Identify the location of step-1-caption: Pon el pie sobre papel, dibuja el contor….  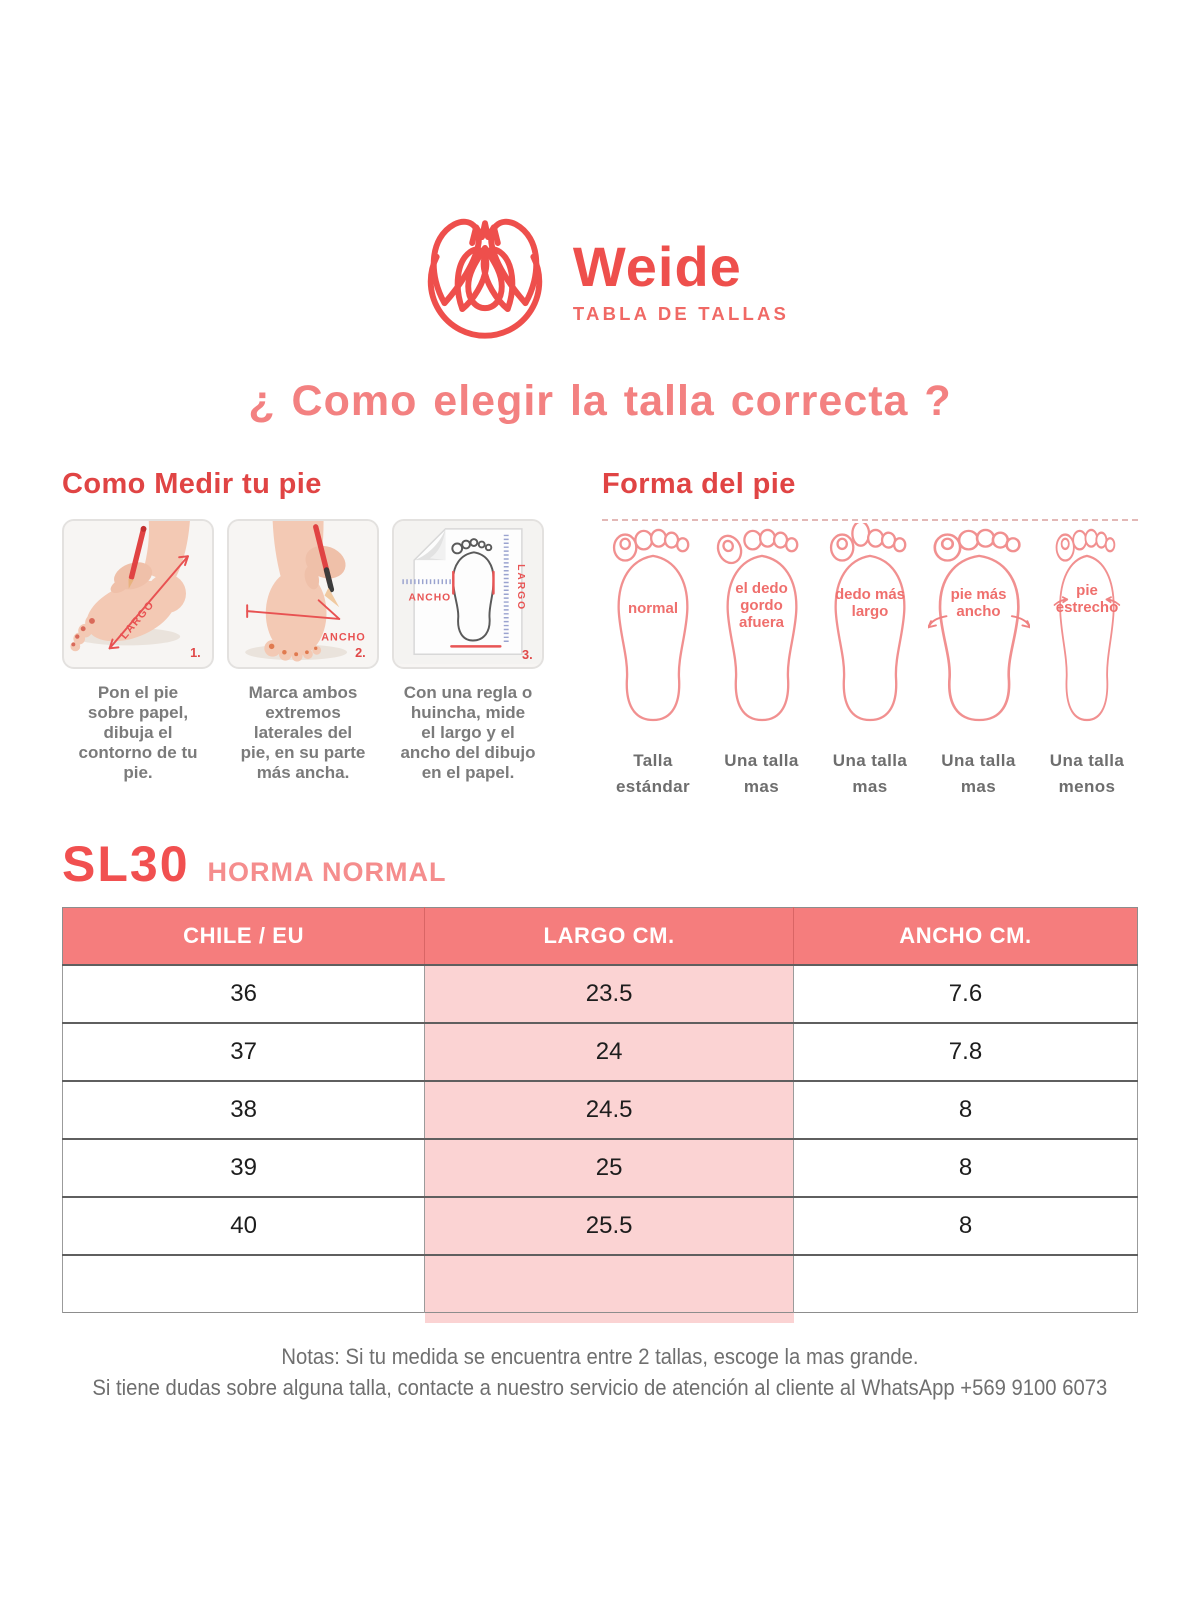
(138, 733).